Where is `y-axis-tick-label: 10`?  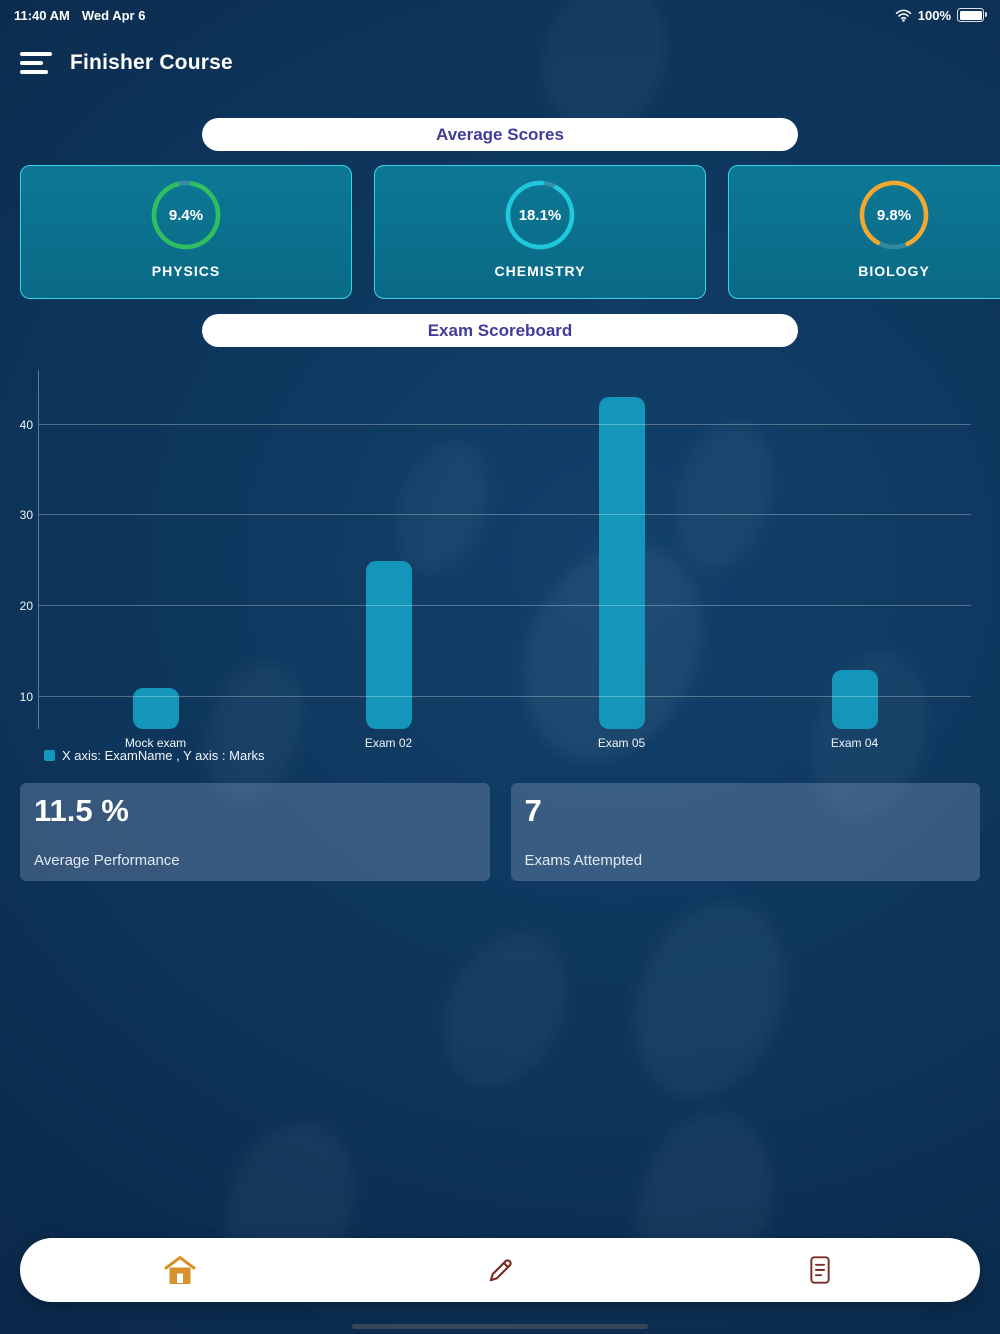
y-axis-tick-label: 10 is located at coordinates (26, 697).